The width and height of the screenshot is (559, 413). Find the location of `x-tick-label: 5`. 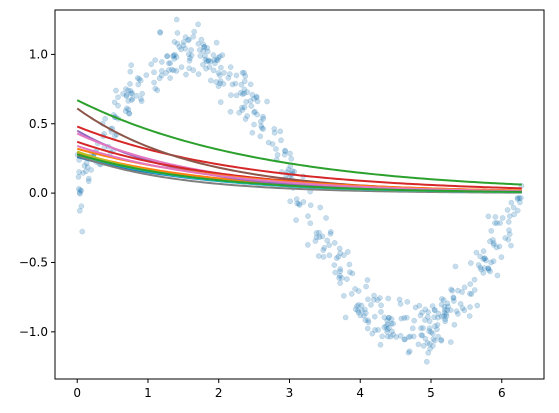

x-tick-label: 5 is located at coordinates (431, 393).